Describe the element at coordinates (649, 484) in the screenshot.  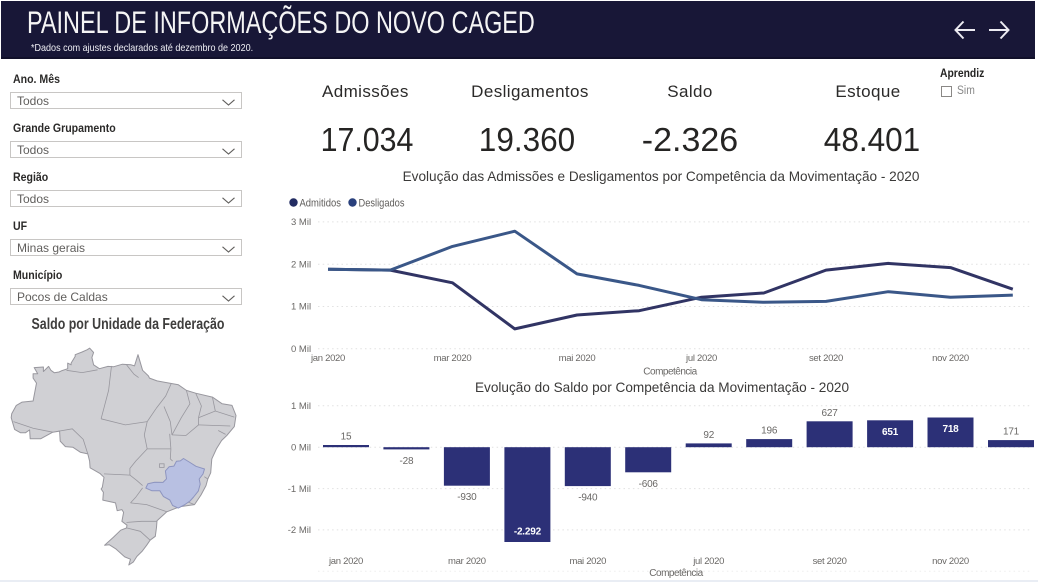
I see `svg-text: -606` at that location.